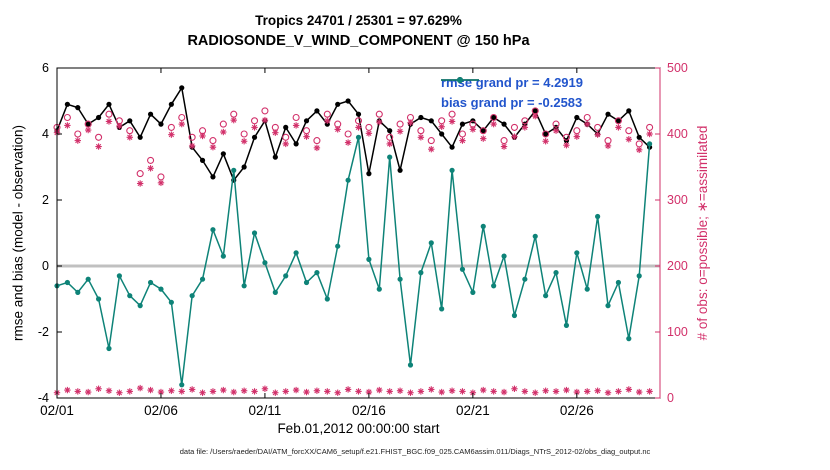  What do you see at coordinates (512, 82) in the screenshot?
I see `legend-label: rmse grand pr = 4.2919` at bounding box center [512, 82].